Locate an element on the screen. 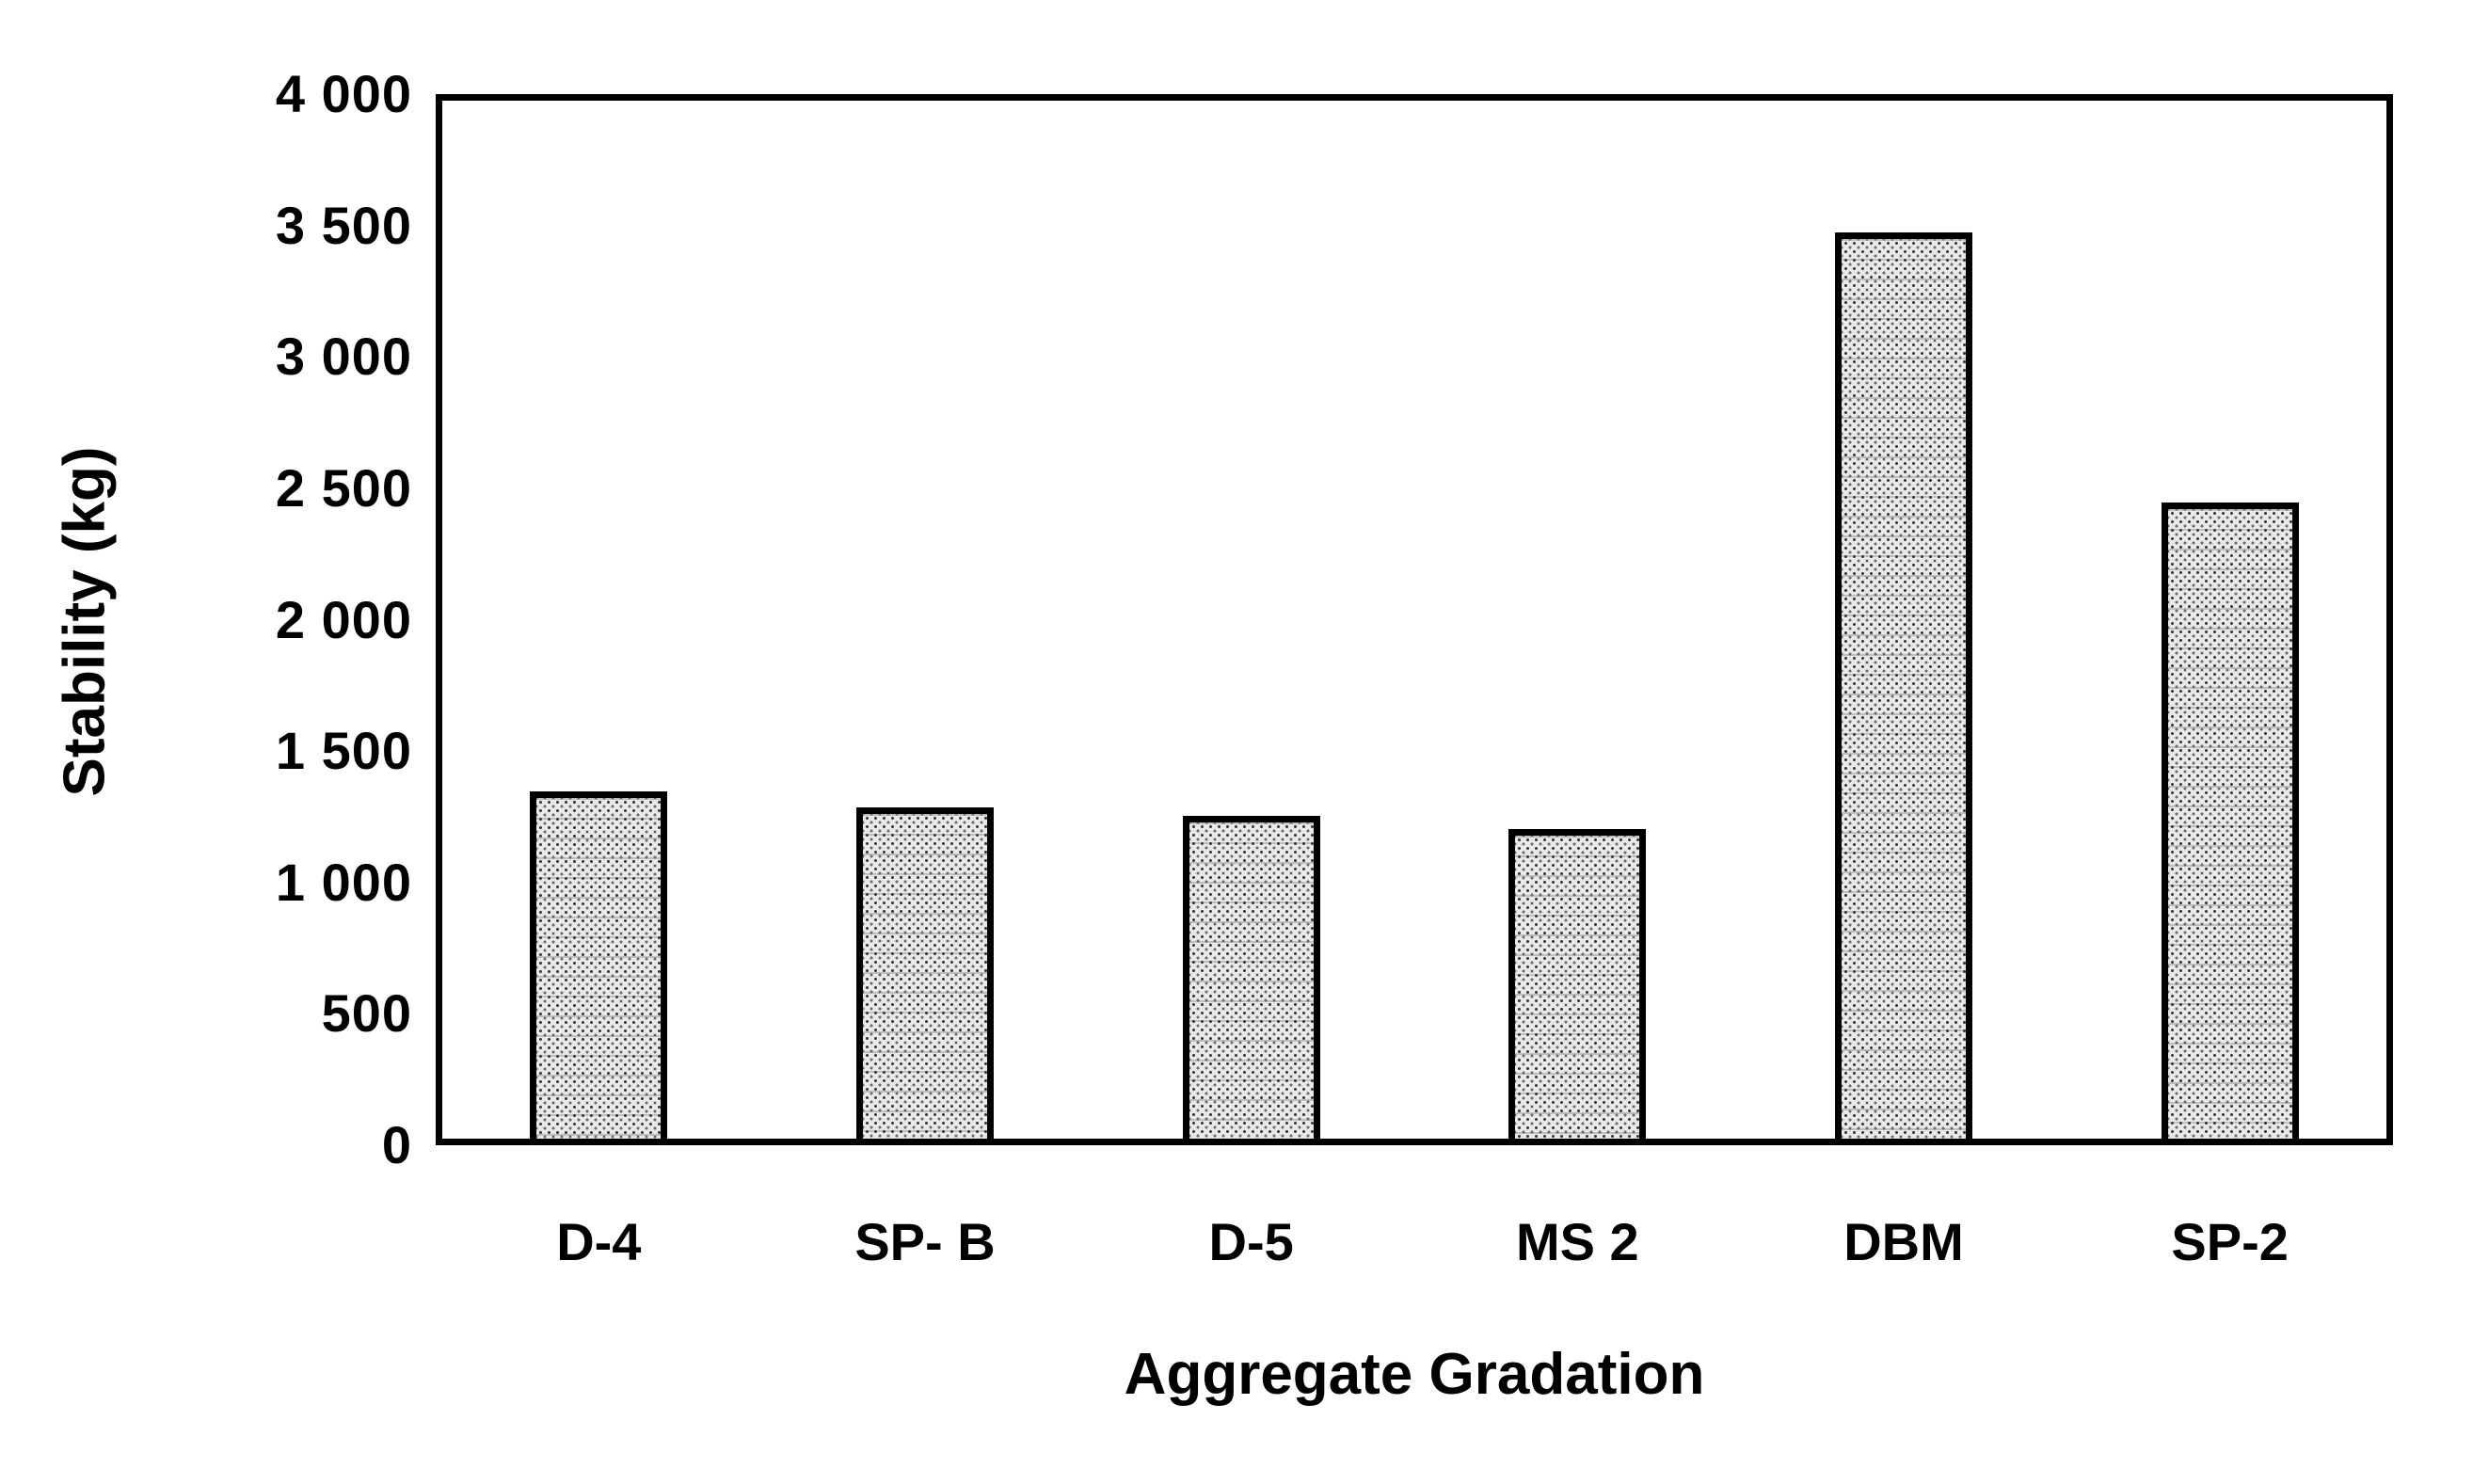 The height and width of the screenshot is (1484, 2473). y-tick-label: 1 500 is located at coordinates (343, 751).